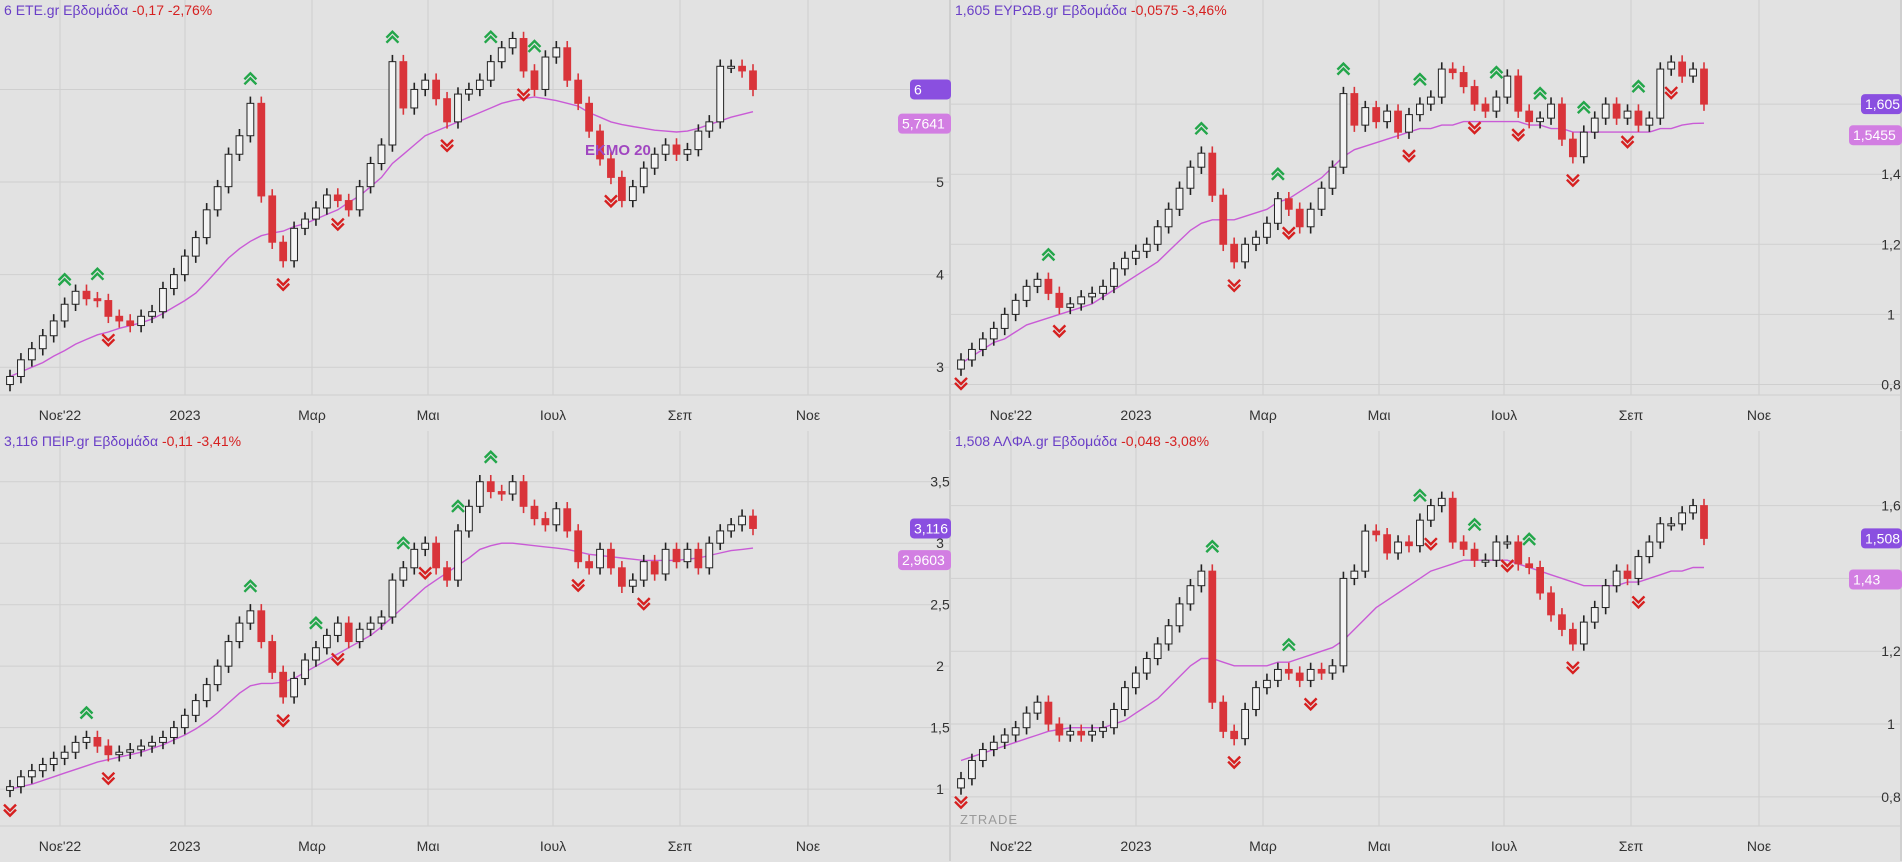 The image size is (1902, 862). What do you see at coordinates (1881, 538) in the screenshot?
I see `last-price-badge: 1,508` at bounding box center [1881, 538].